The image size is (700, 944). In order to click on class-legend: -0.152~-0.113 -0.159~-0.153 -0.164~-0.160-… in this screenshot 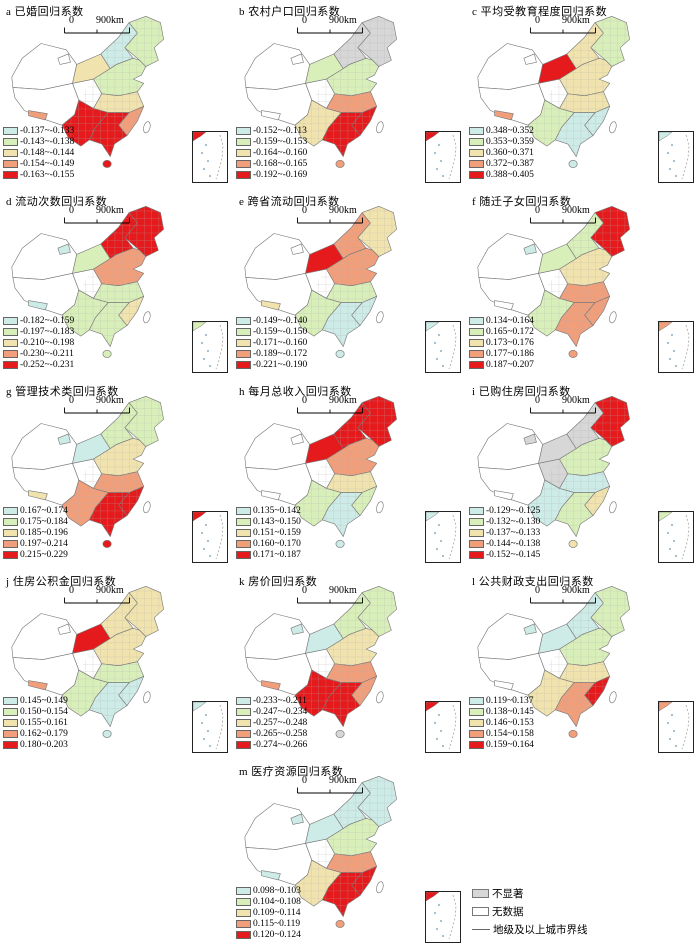, I will do `click(271, 152)`.